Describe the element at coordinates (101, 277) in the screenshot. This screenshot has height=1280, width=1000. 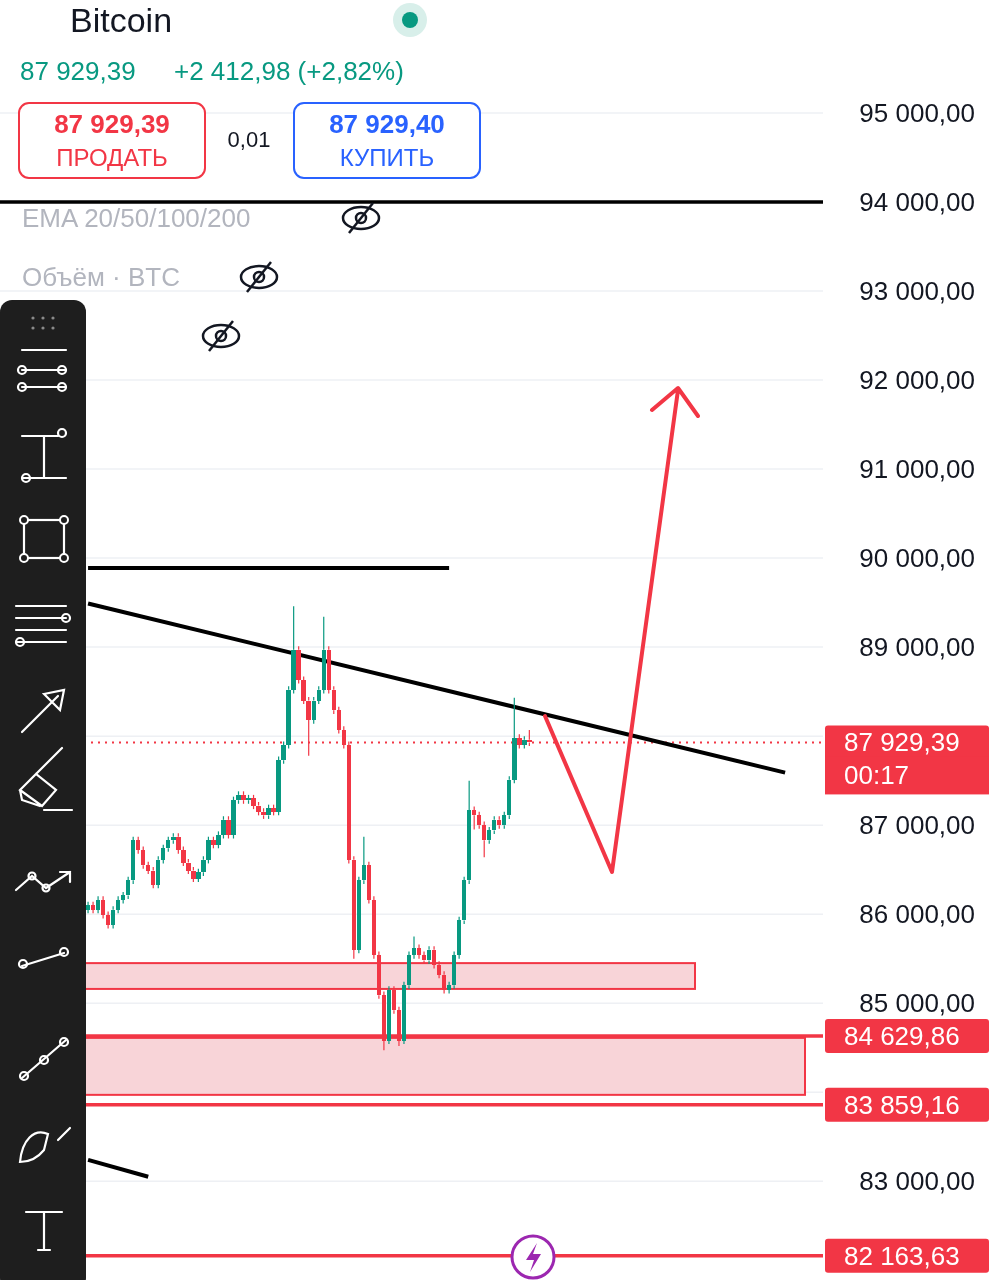
I see `annotation: Объём · BTC` at that location.